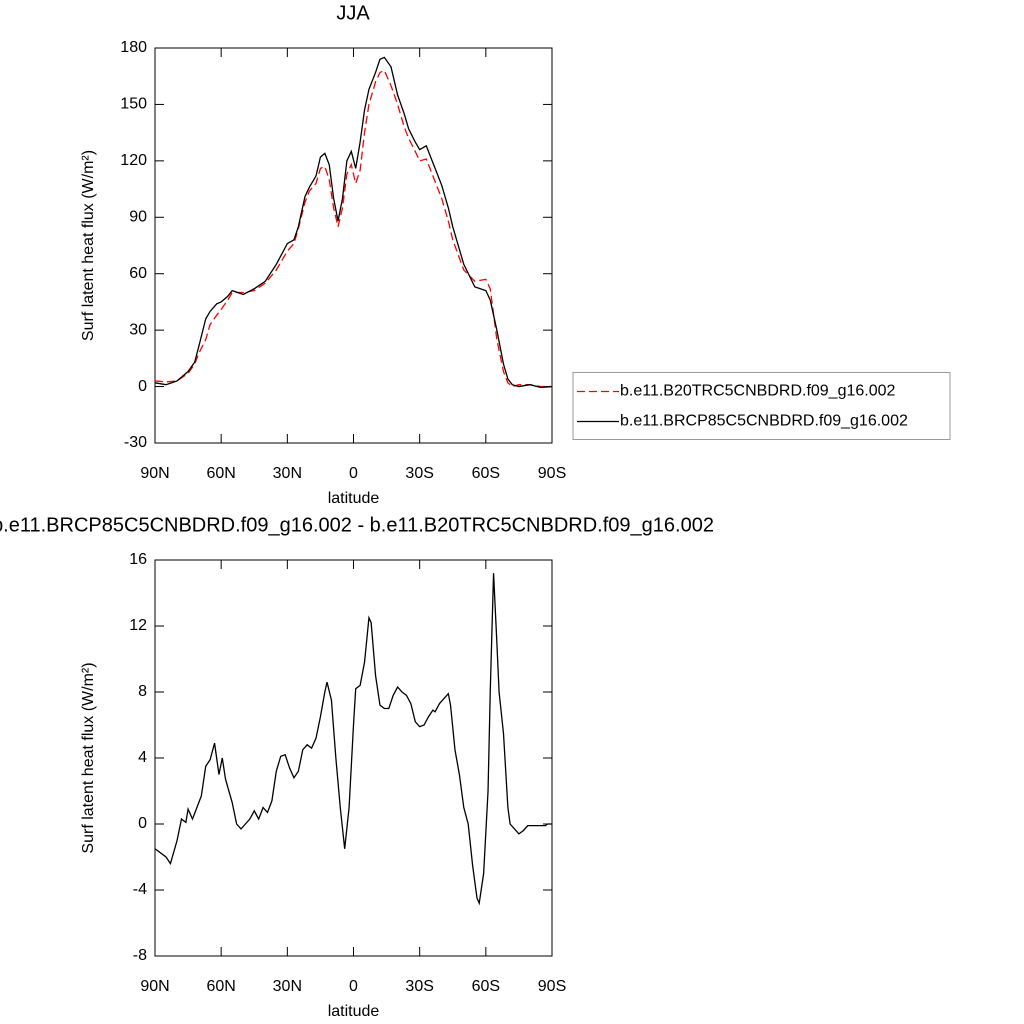 The height and width of the screenshot is (1024, 1024). I want to click on legend-box, so click(761, 406).